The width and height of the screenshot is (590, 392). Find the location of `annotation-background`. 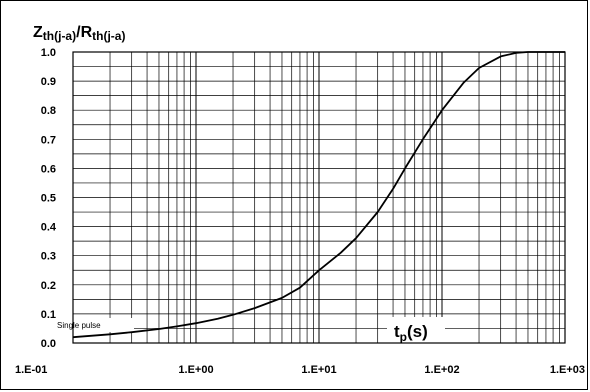

annotation-background is located at coordinates (92, 325).